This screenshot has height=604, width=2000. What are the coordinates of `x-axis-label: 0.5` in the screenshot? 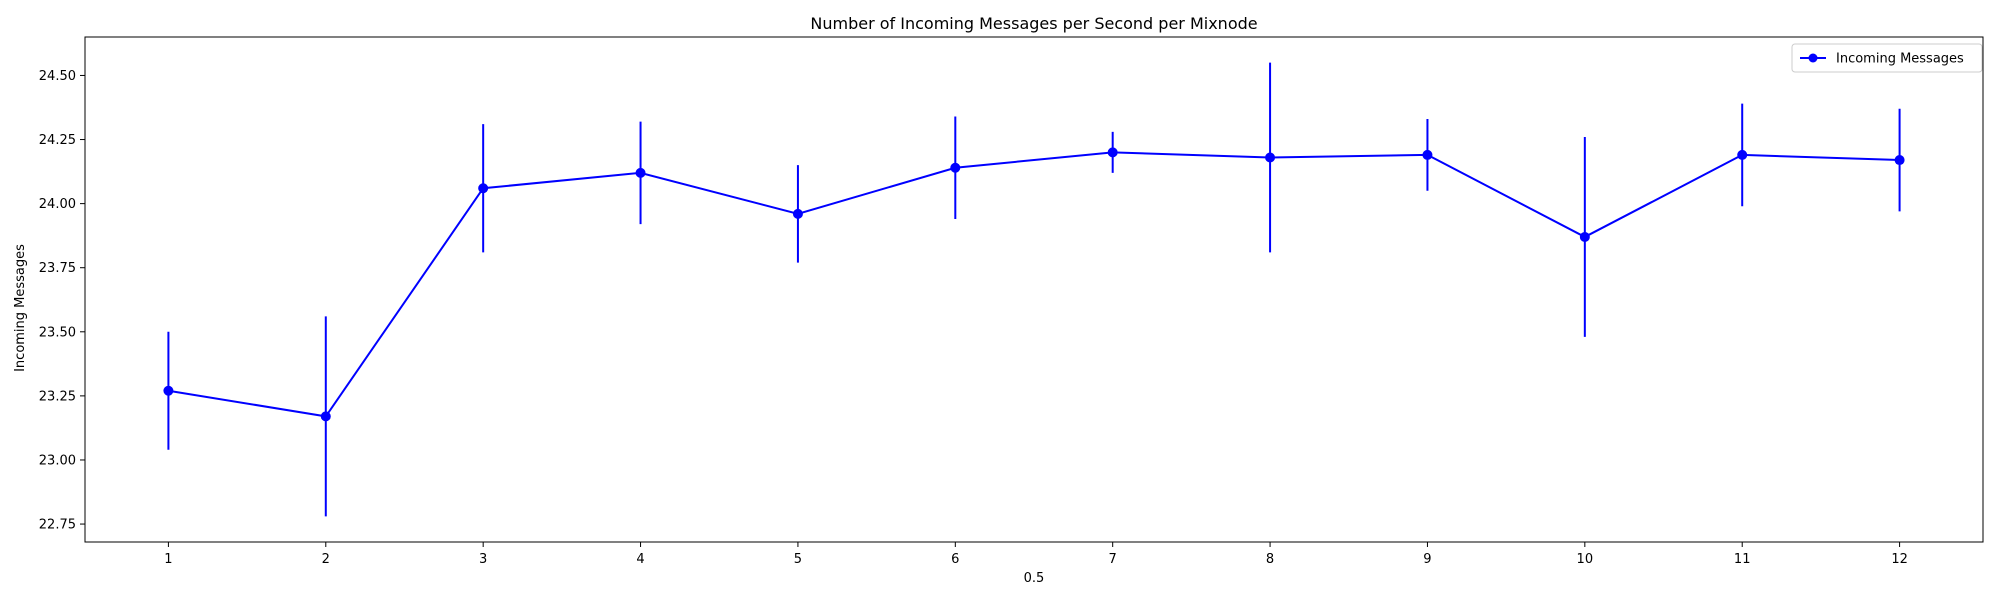 It's located at (1034, 578).